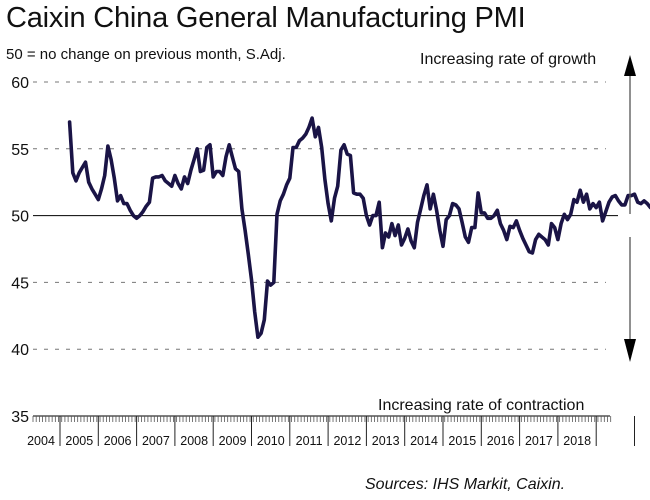  I want to click on x-tick-label: 2017, so click(539, 441).